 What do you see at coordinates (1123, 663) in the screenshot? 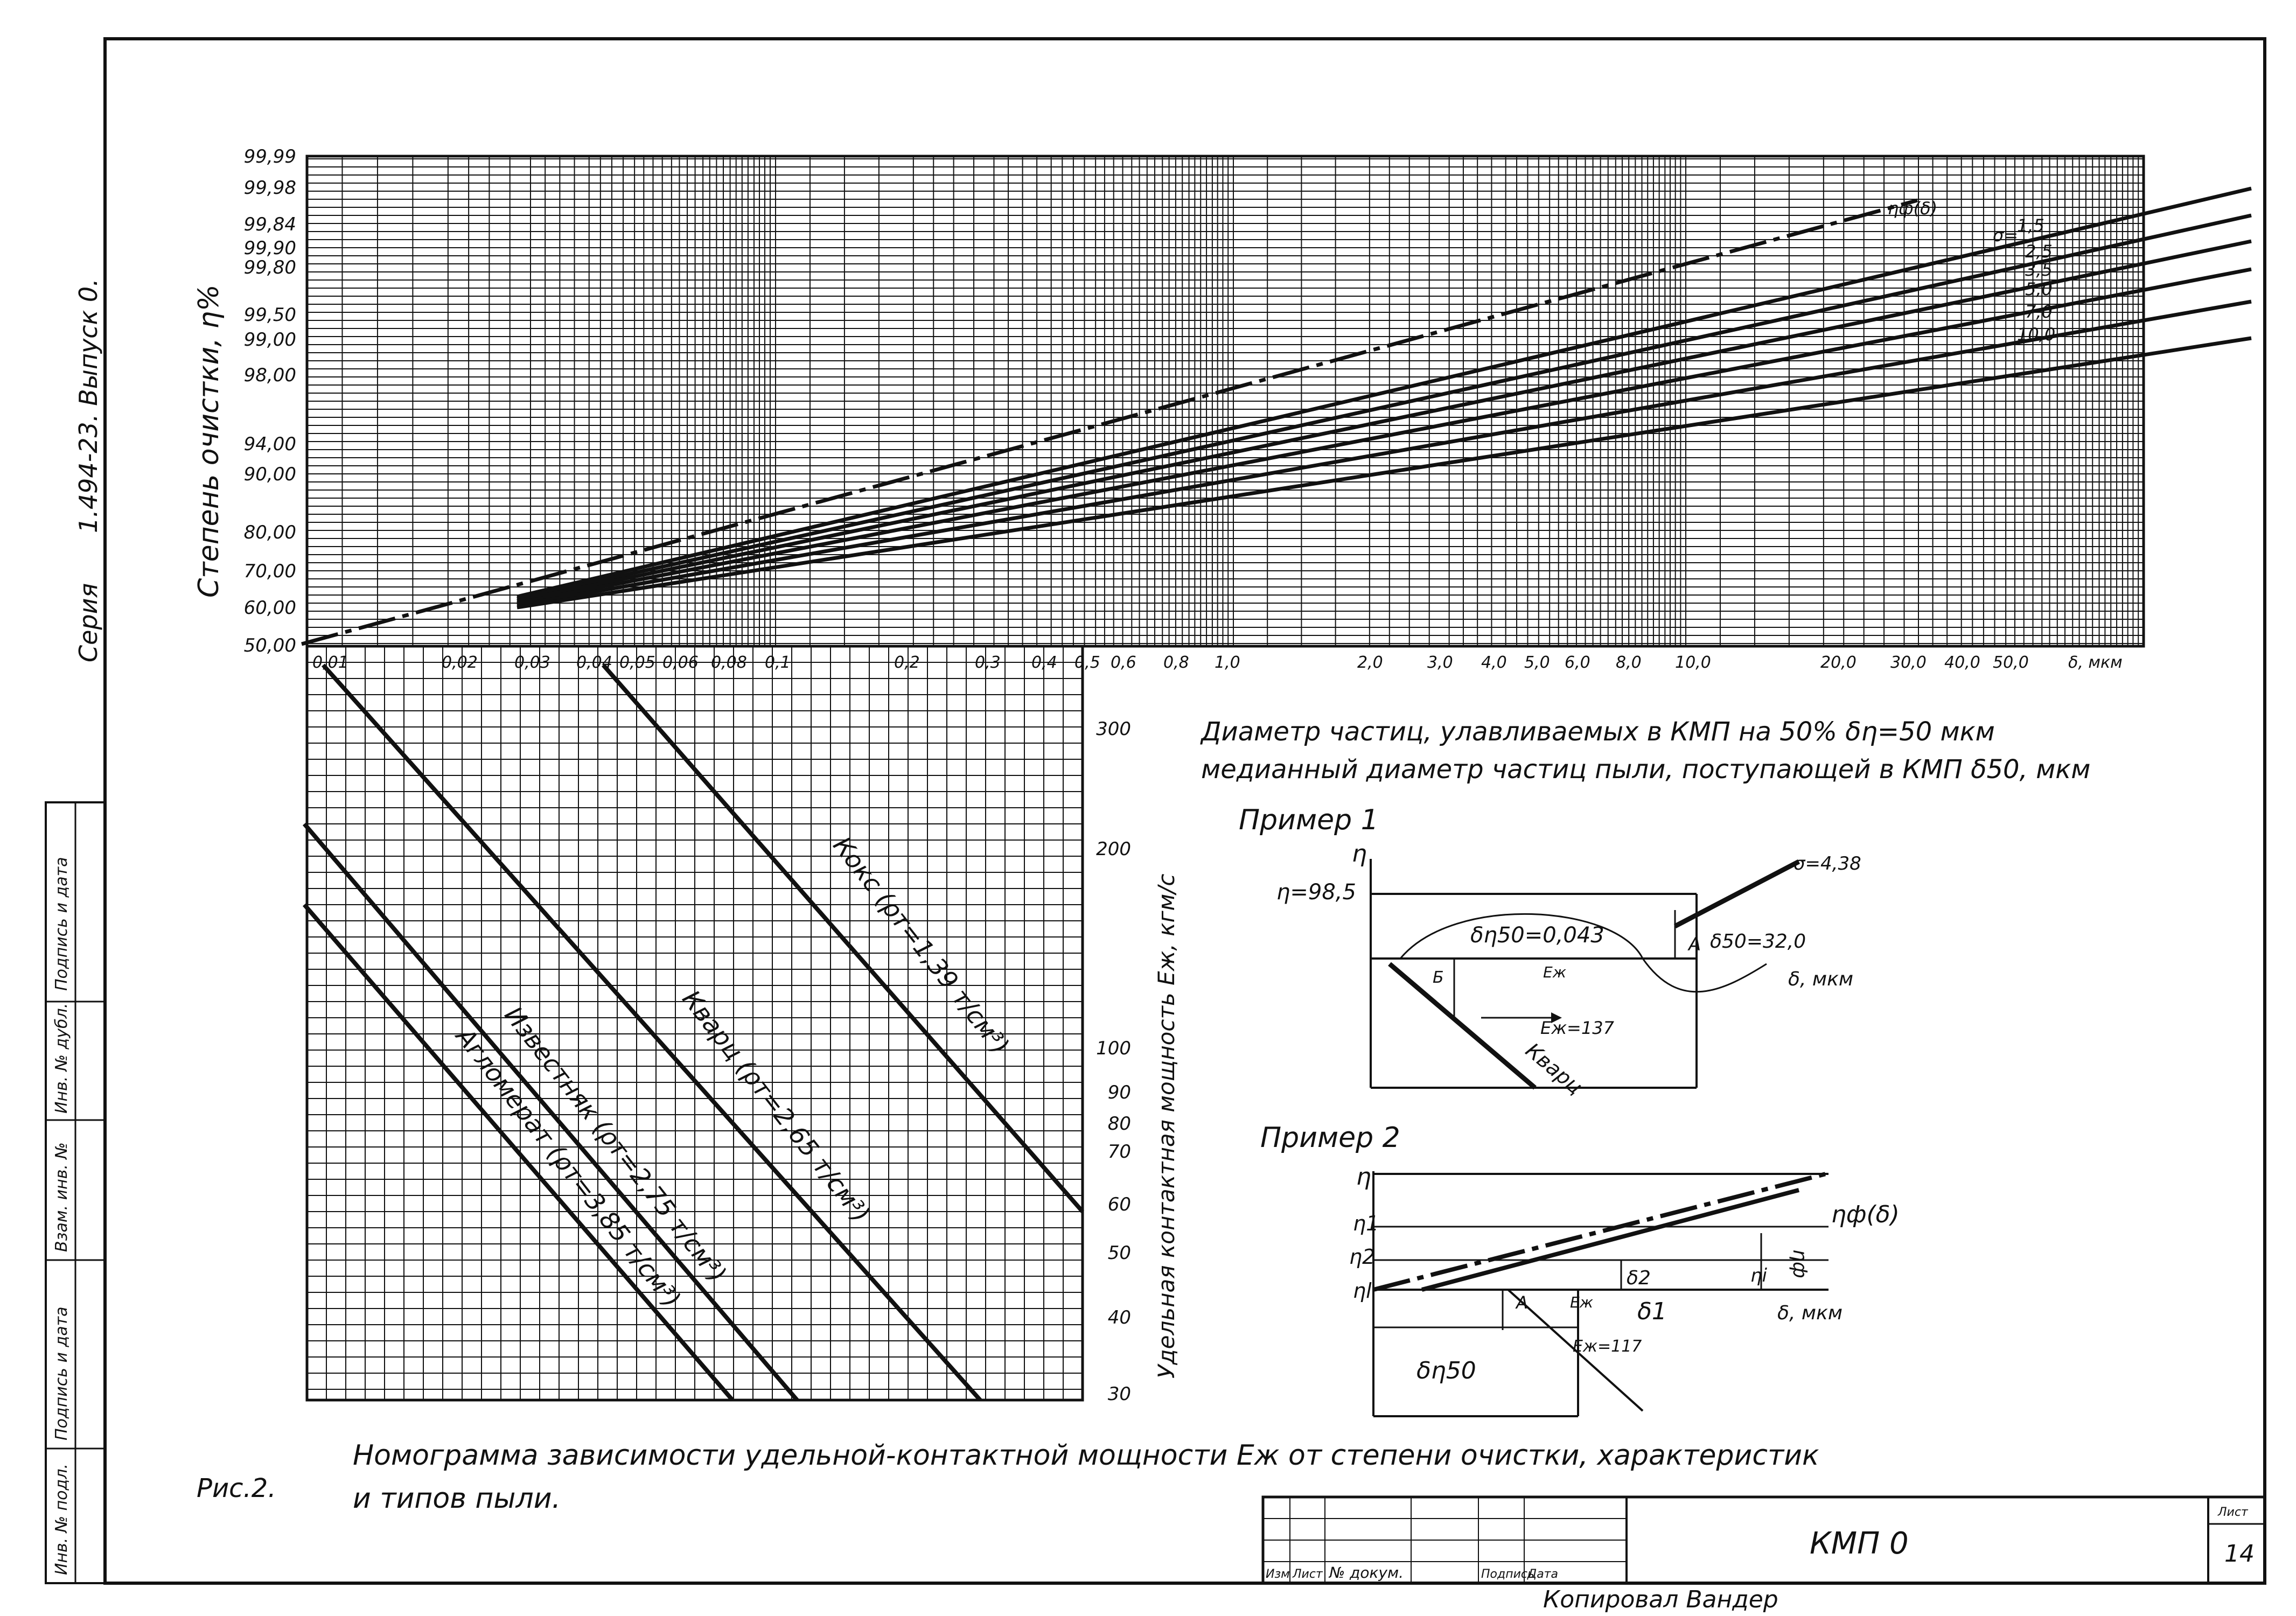
I see `xtick: 0,6` at bounding box center [1123, 663].